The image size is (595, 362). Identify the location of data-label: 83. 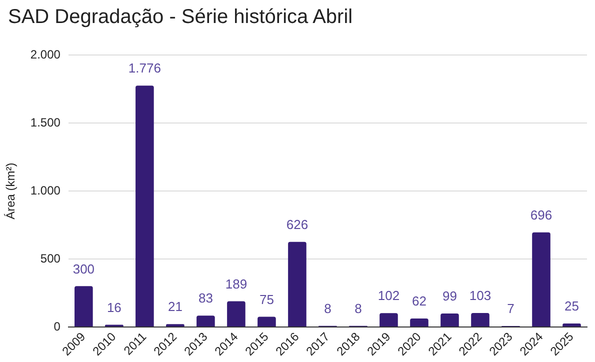
(205, 298).